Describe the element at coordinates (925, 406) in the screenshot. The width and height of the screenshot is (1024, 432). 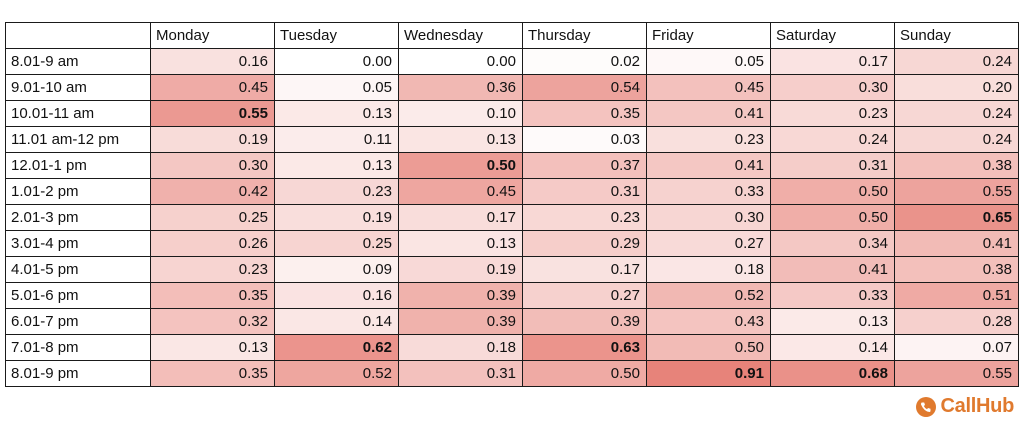
I see `callhub-logo-icon` at that location.